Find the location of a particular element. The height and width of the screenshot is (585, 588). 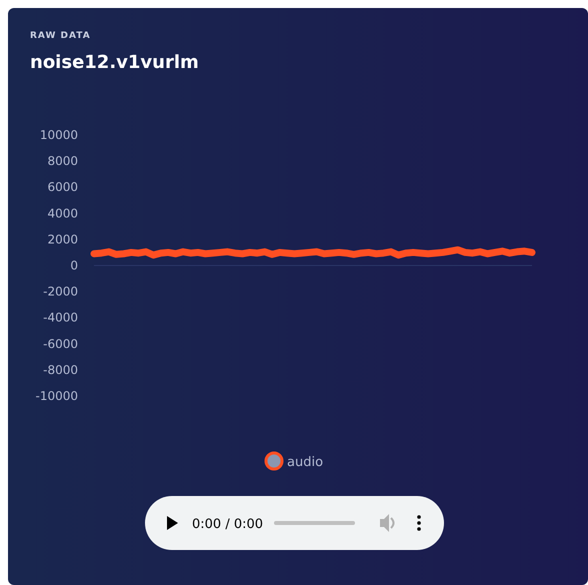

y-tick-label: -4000 is located at coordinates (60, 317).